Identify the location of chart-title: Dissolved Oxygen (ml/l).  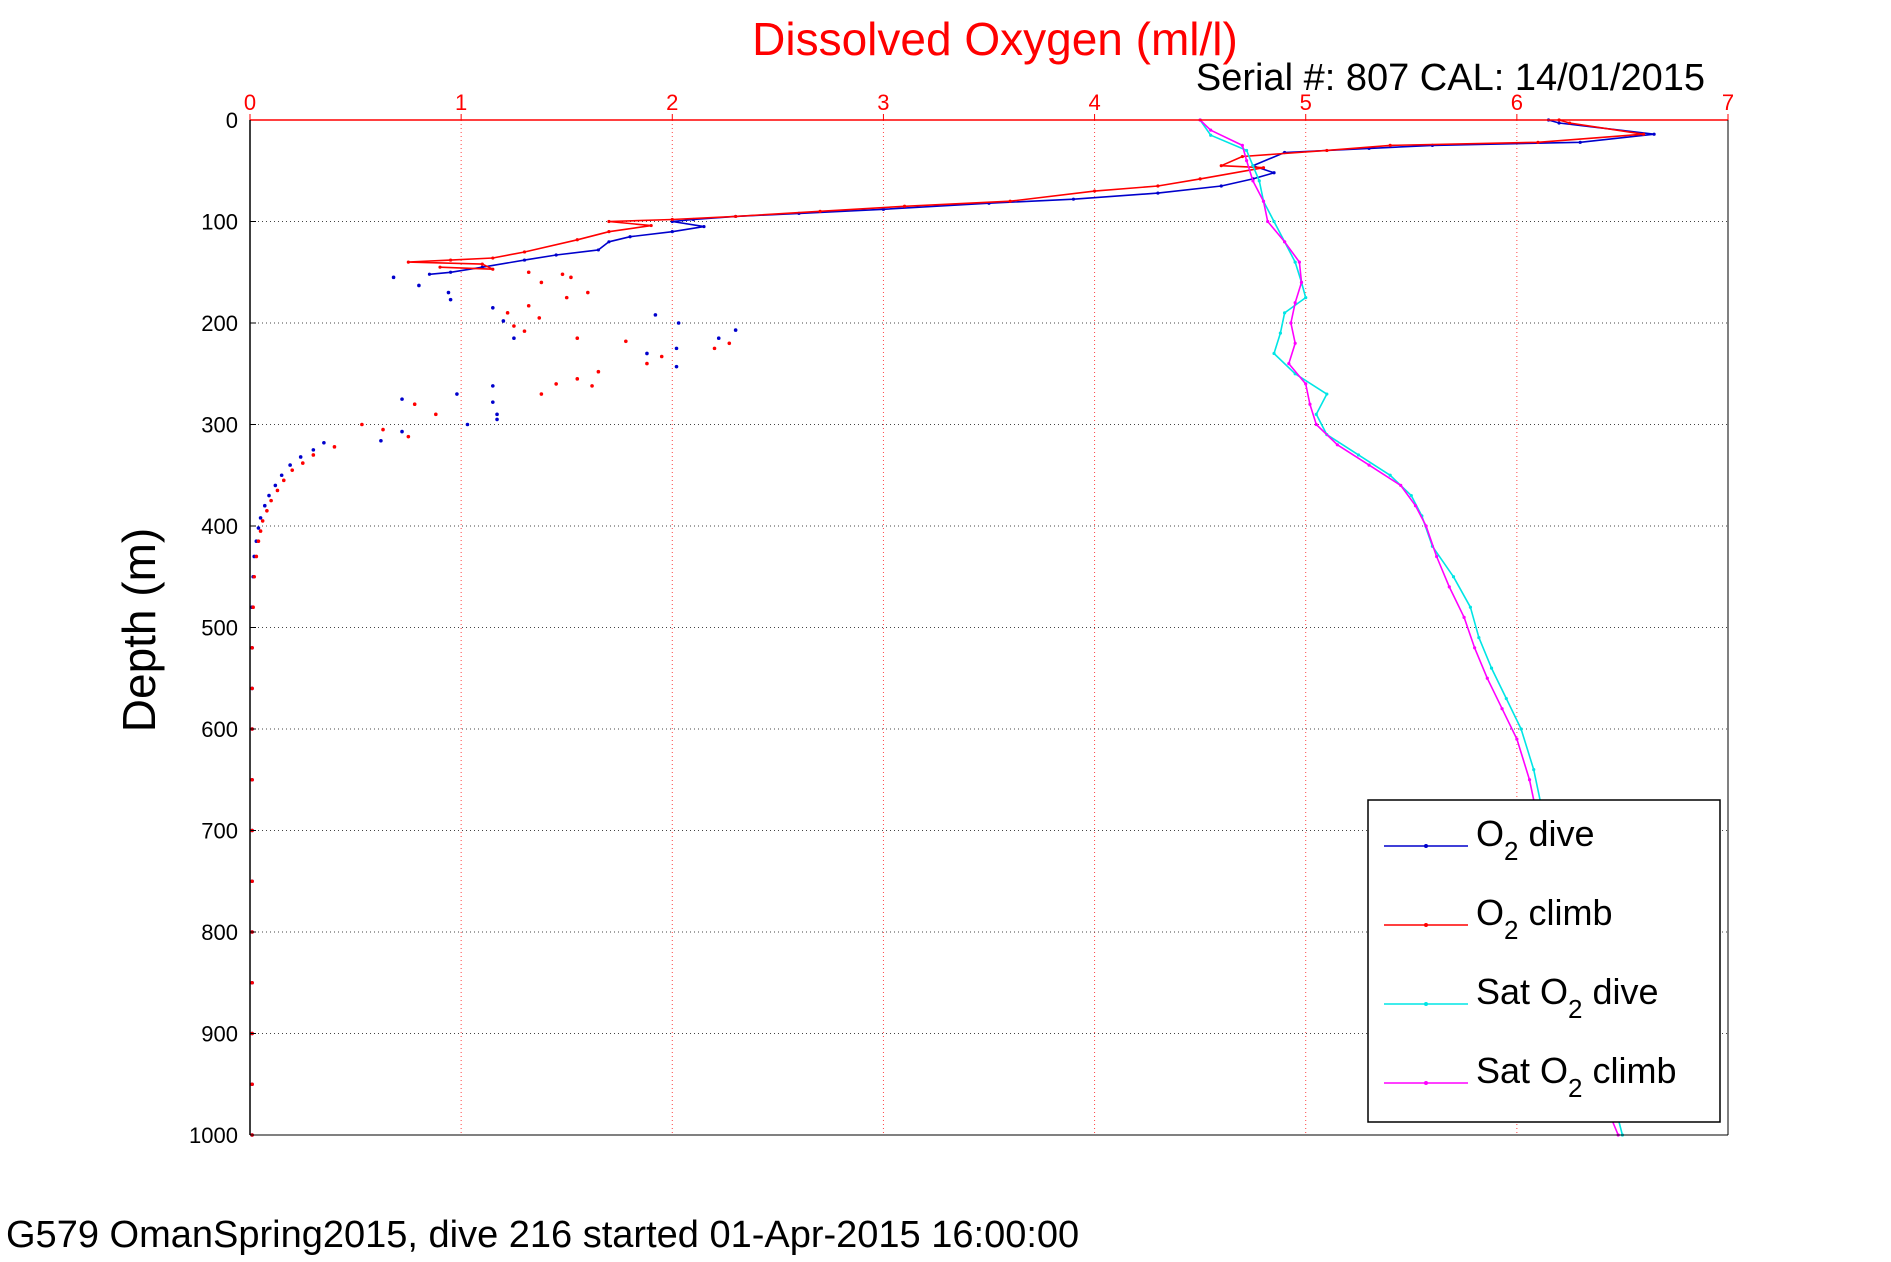
(995, 39).